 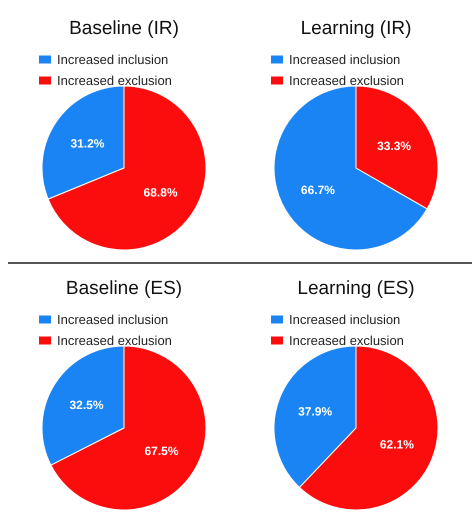 What do you see at coordinates (318, 190) in the screenshot?
I see `data-label: 66.7%` at bounding box center [318, 190].